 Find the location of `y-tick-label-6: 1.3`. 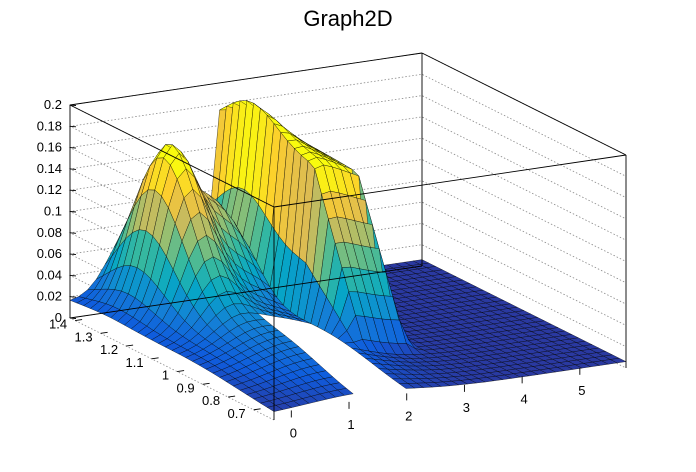

y-tick-label-6: 1.3 is located at coordinates (84, 336).